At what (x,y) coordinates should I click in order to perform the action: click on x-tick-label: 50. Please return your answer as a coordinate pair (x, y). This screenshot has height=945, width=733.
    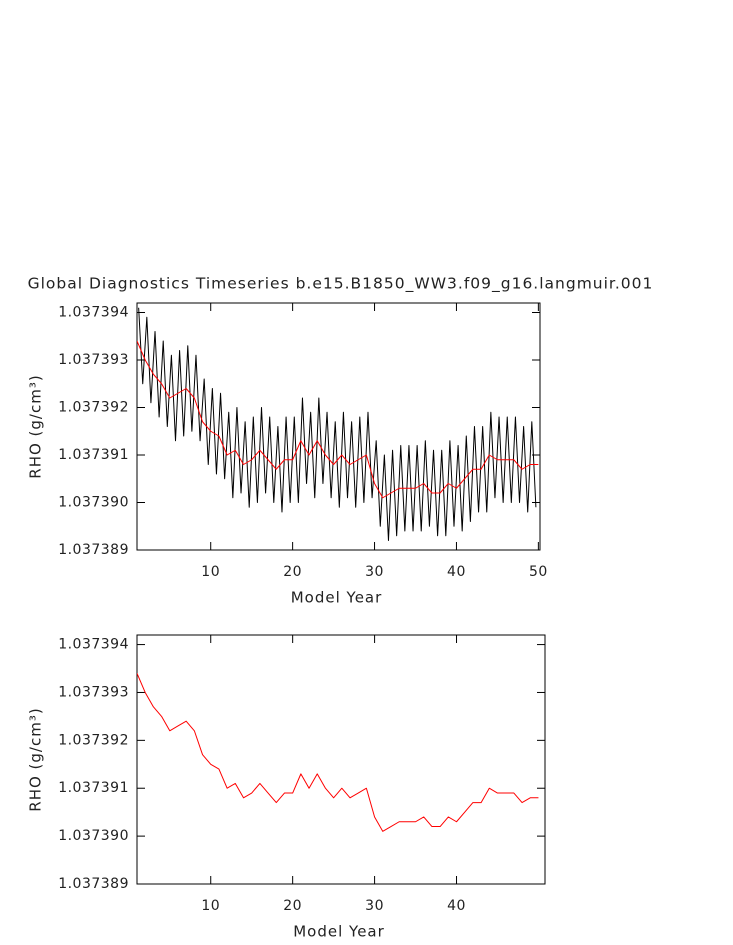
    Looking at the image, I should click on (538, 572).